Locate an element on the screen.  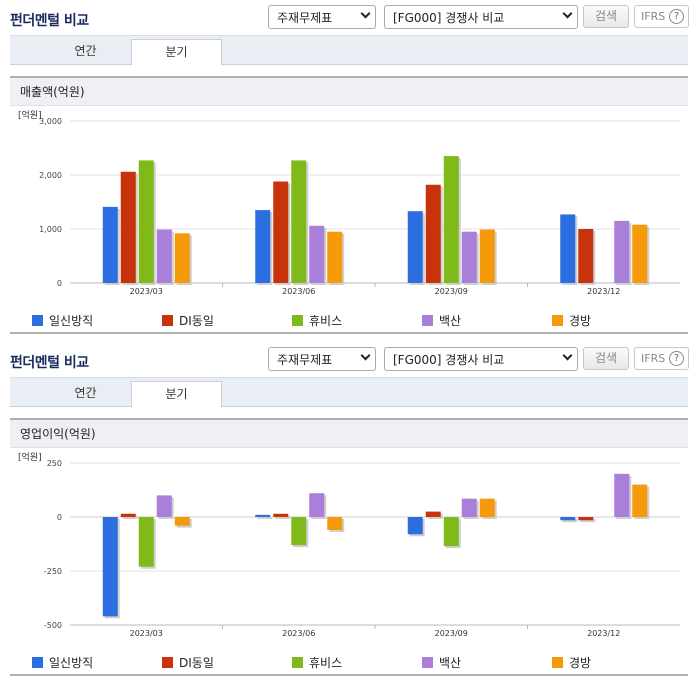
legend-item: 백산 is located at coordinates (441, 662).